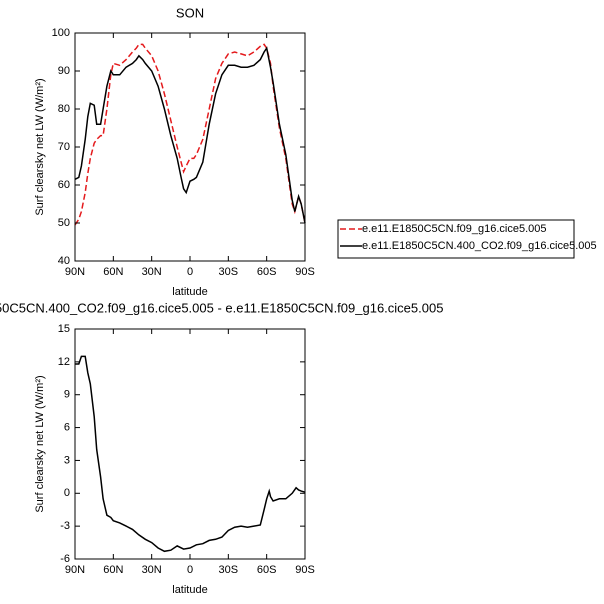  I want to click on y-tick-label: 15, so click(64, 329).